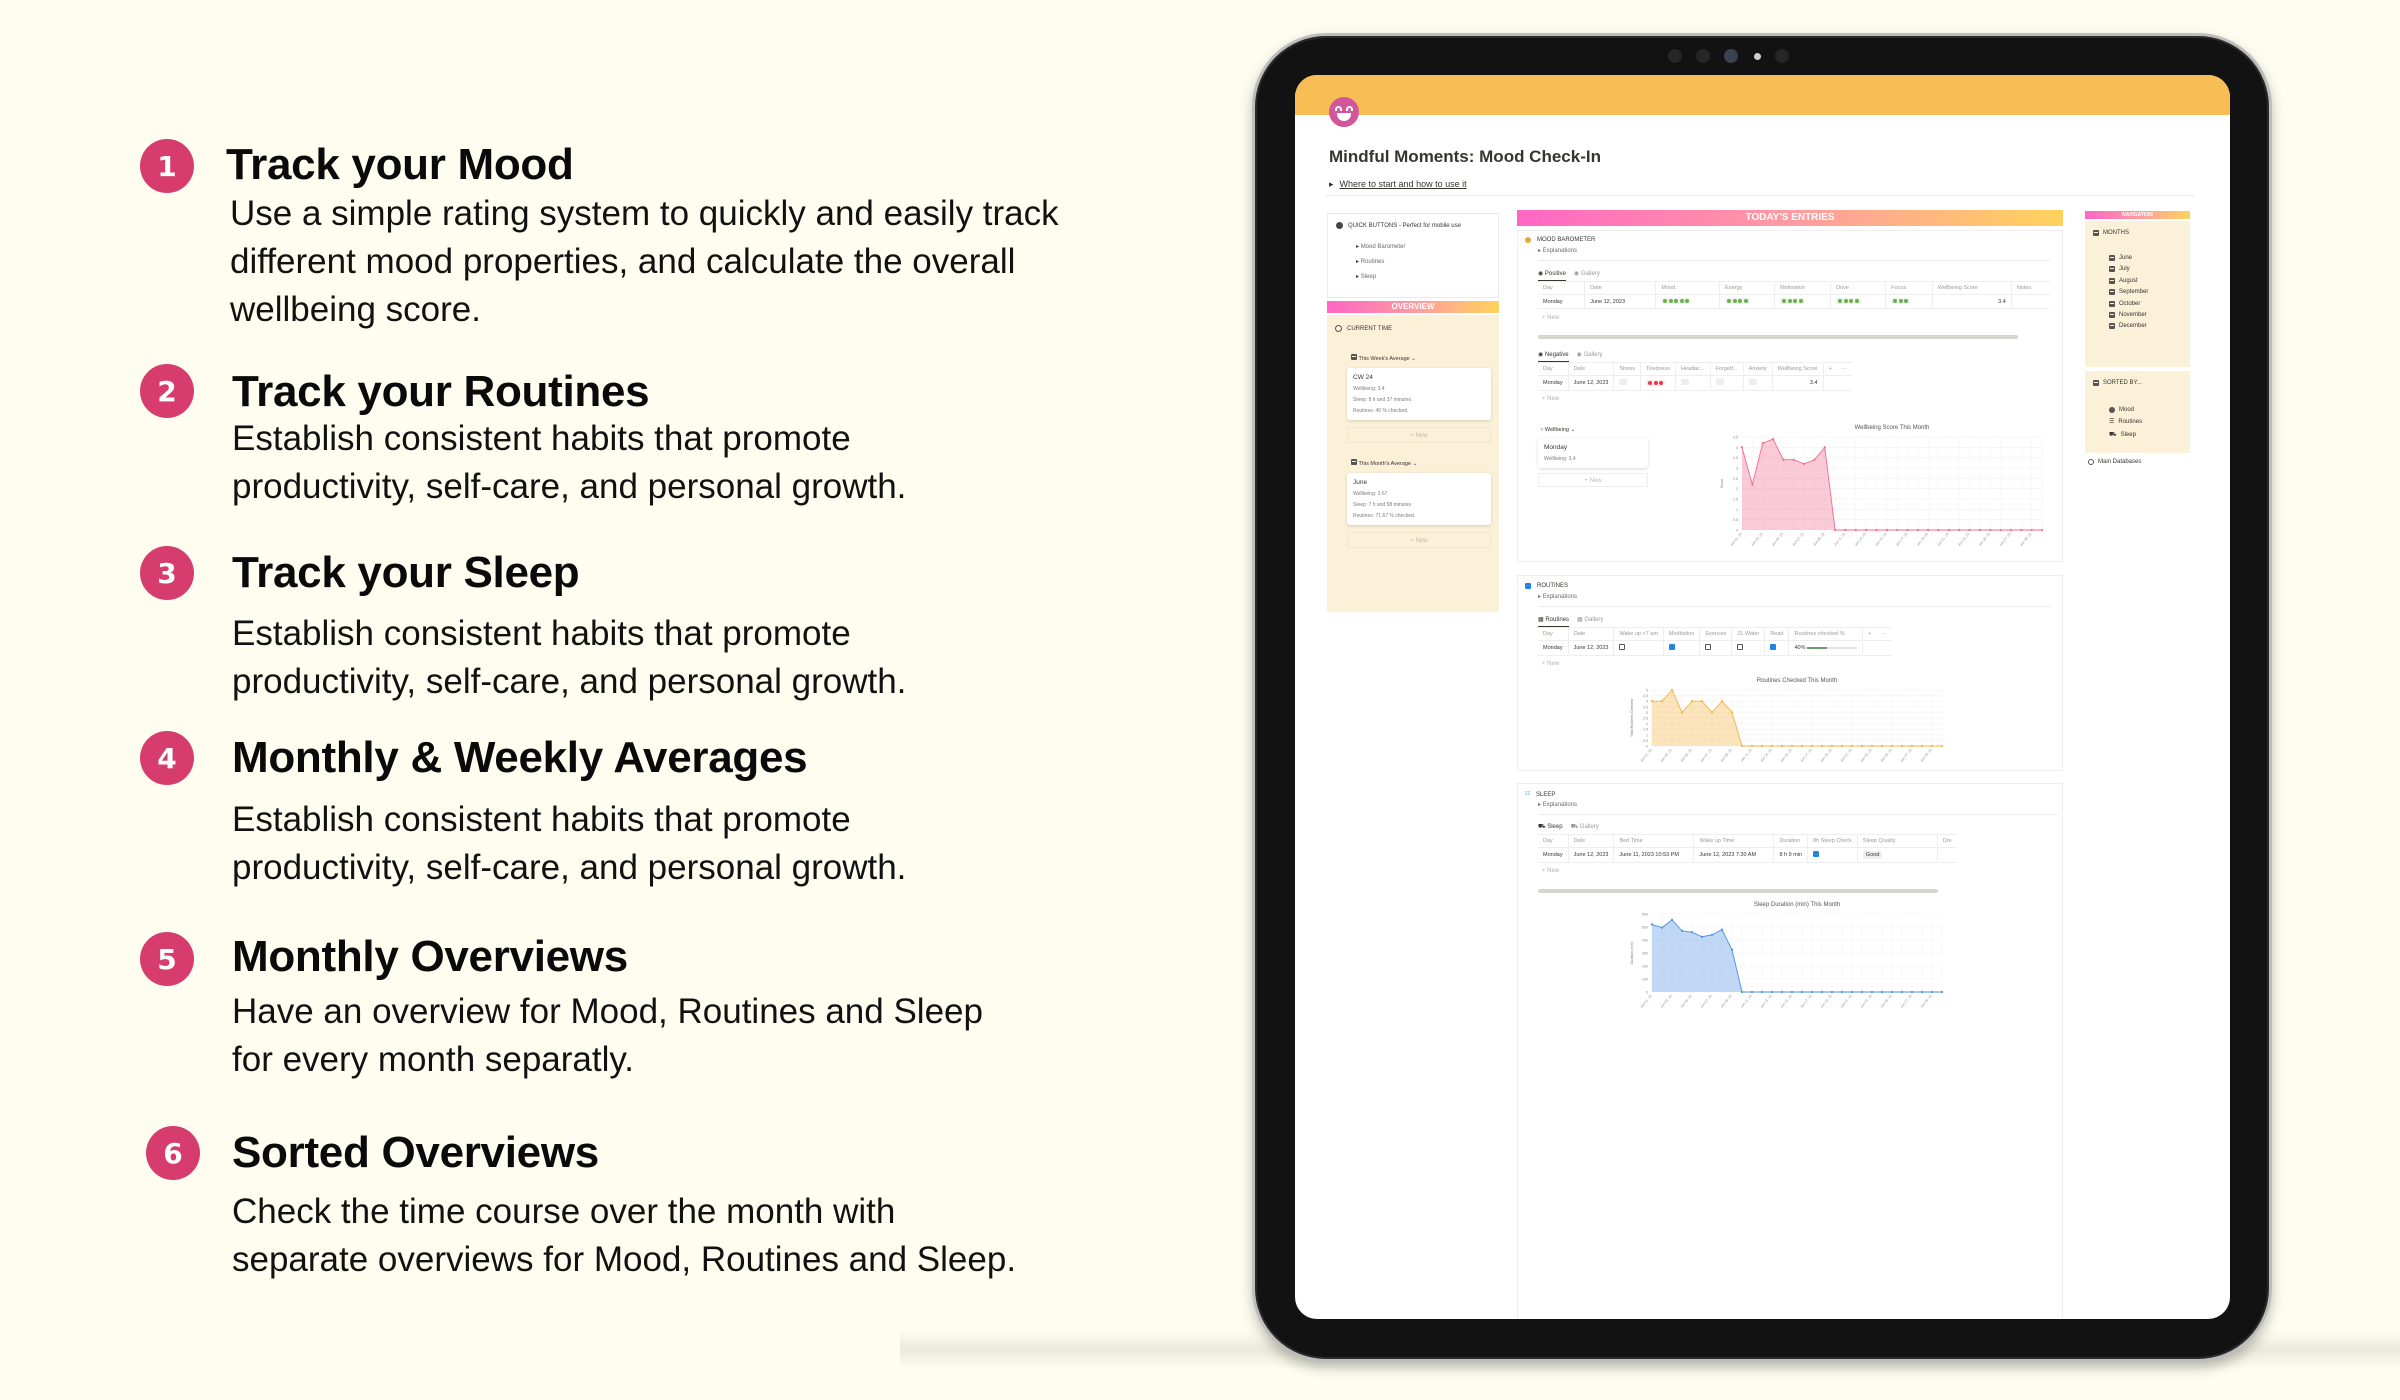  Describe the element at coordinates (2128, 314) in the screenshot. I see `nav-month-november: November` at that location.